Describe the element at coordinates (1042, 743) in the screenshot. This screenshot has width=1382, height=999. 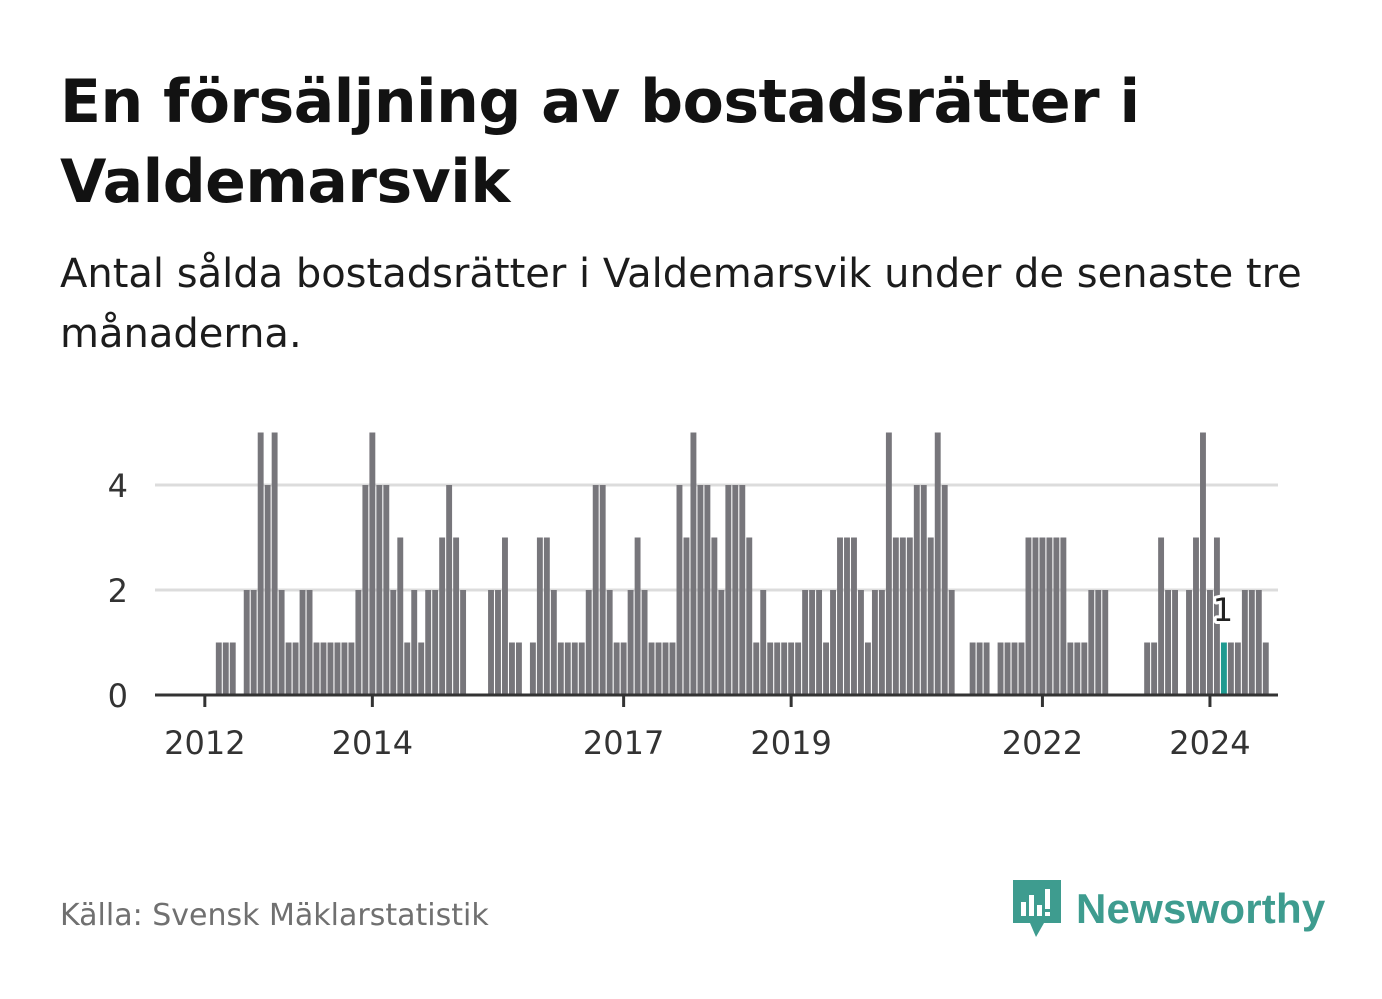
I see `x-tick-label: 2022` at that location.